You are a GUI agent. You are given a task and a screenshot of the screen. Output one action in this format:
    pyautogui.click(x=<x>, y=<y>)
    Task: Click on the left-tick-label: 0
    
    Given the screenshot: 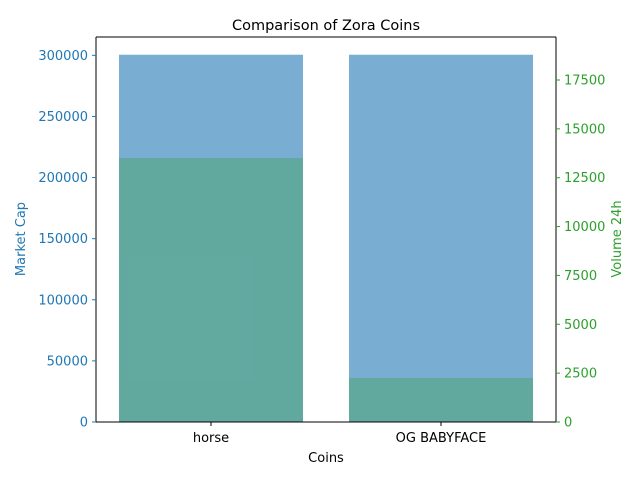 What is the action you would take?
    pyautogui.click(x=84, y=423)
    